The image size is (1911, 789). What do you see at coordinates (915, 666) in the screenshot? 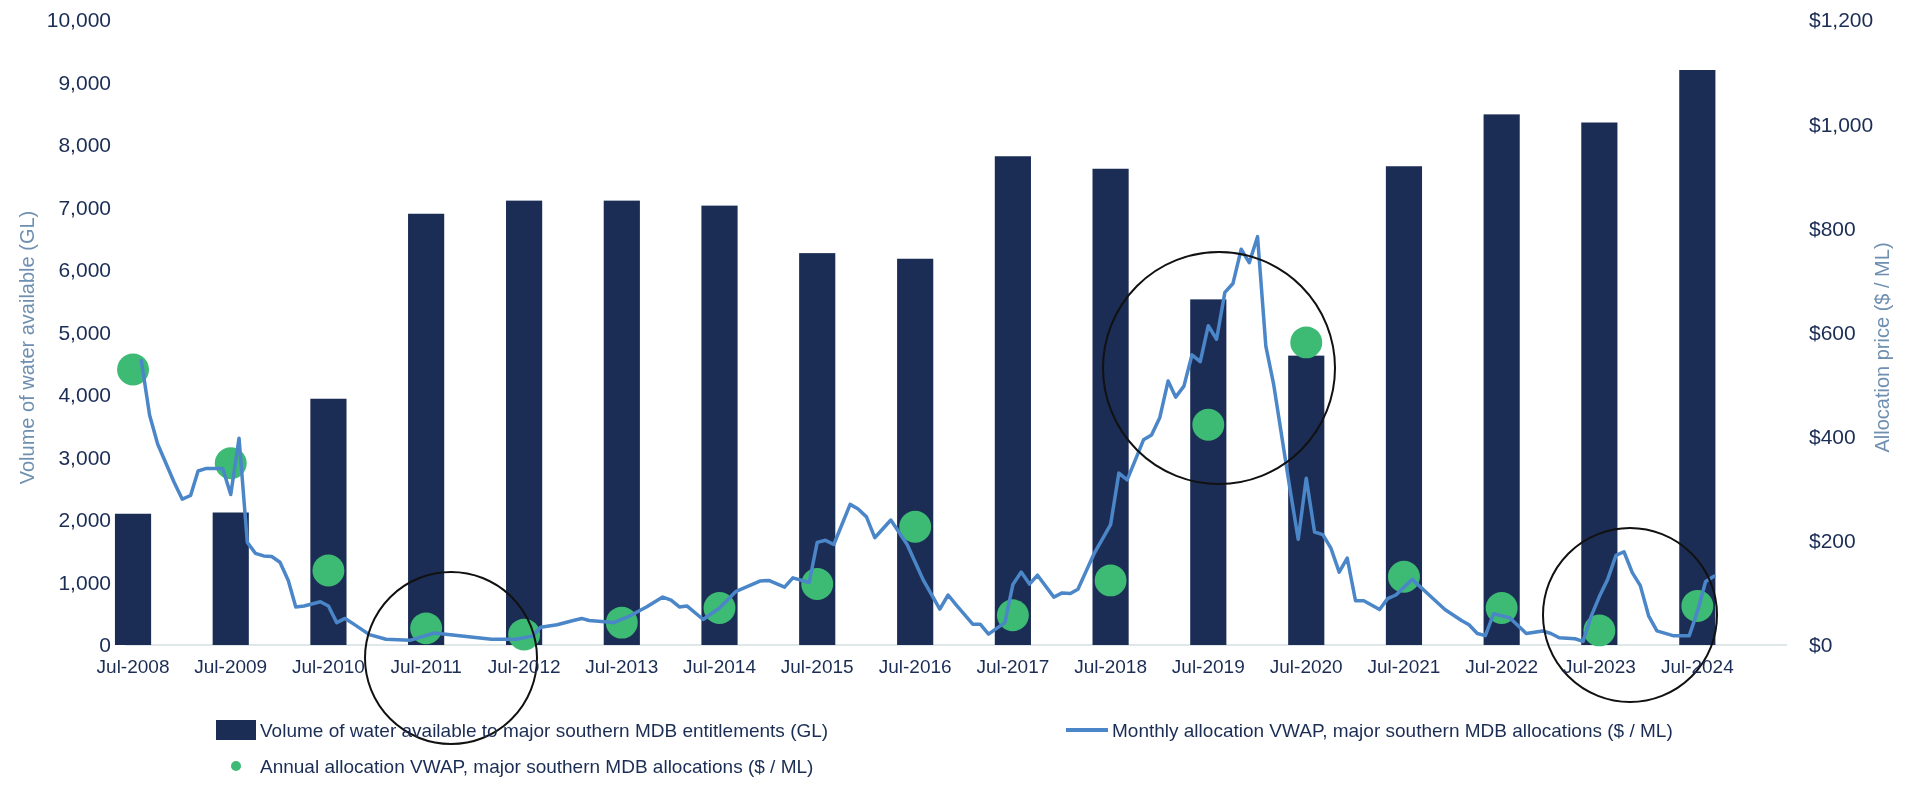
I see `x-tick-label: Jul-2016` at bounding box center [915, 666].